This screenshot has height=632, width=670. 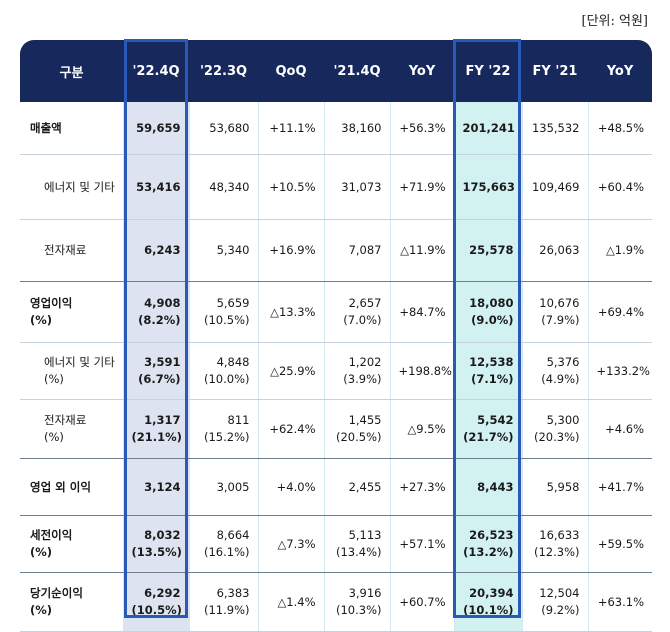 I want to click on cell-line: 8,032, so click(x=162, y=535).